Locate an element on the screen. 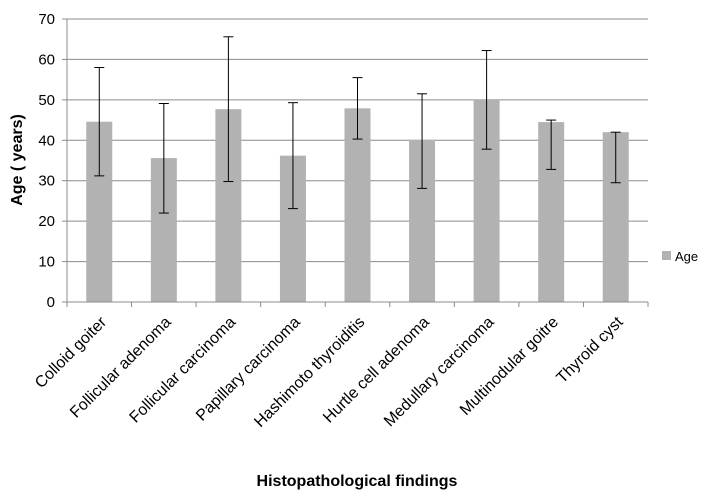 The width and height of the screenshot is (716, 495). x-tick-label: Hurtle cell adenoma is located at coordinates (376, 370).